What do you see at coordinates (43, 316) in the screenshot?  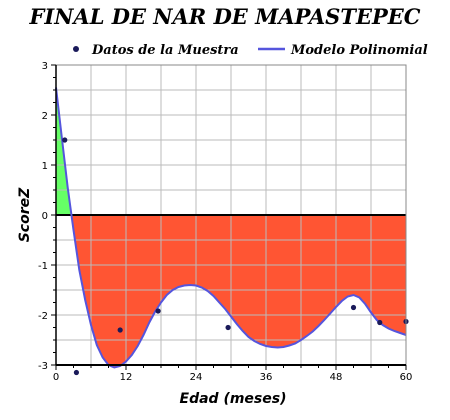 I see `y-tick-label: -2` at bounding box center [43, 316].